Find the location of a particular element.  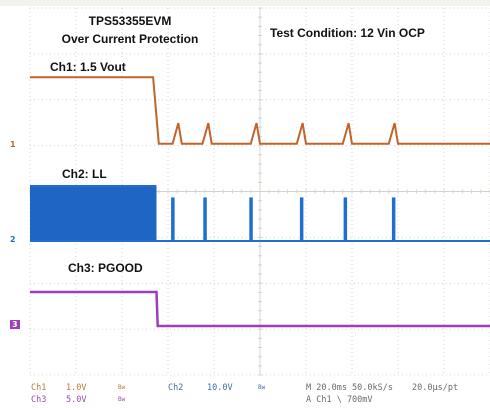

ch2-trace is located at coordinates (260, 213).